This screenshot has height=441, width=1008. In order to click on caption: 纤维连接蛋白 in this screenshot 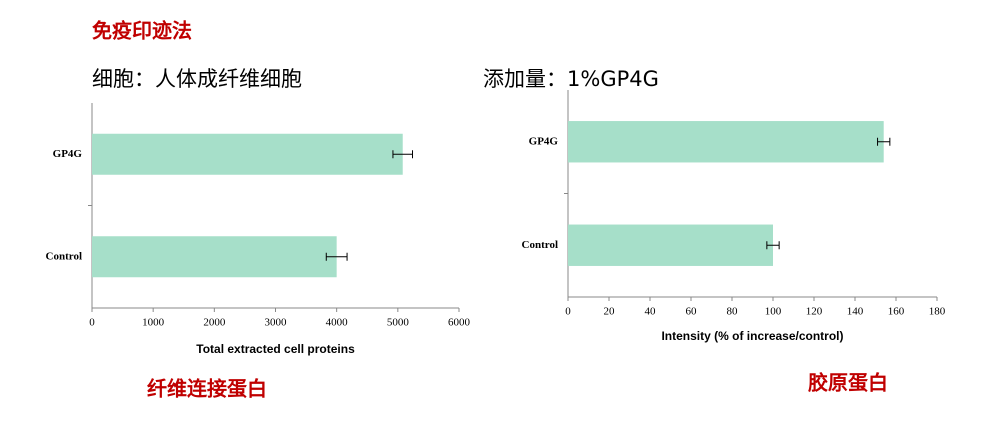, I will do `click(207, 389)`.